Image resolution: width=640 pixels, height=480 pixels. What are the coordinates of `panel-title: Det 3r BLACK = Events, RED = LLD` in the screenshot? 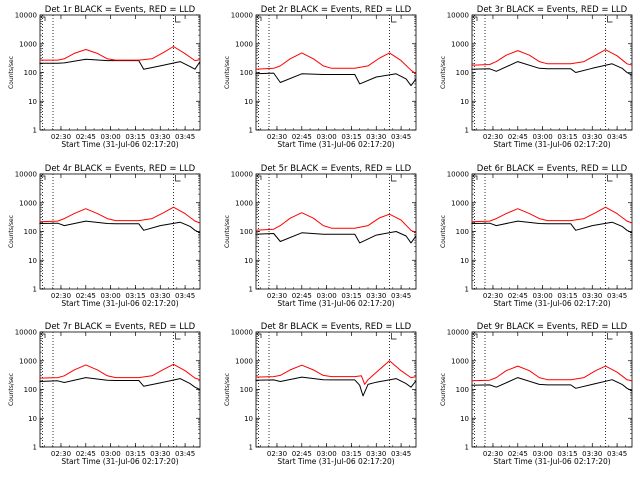 It's located at (552, 10).